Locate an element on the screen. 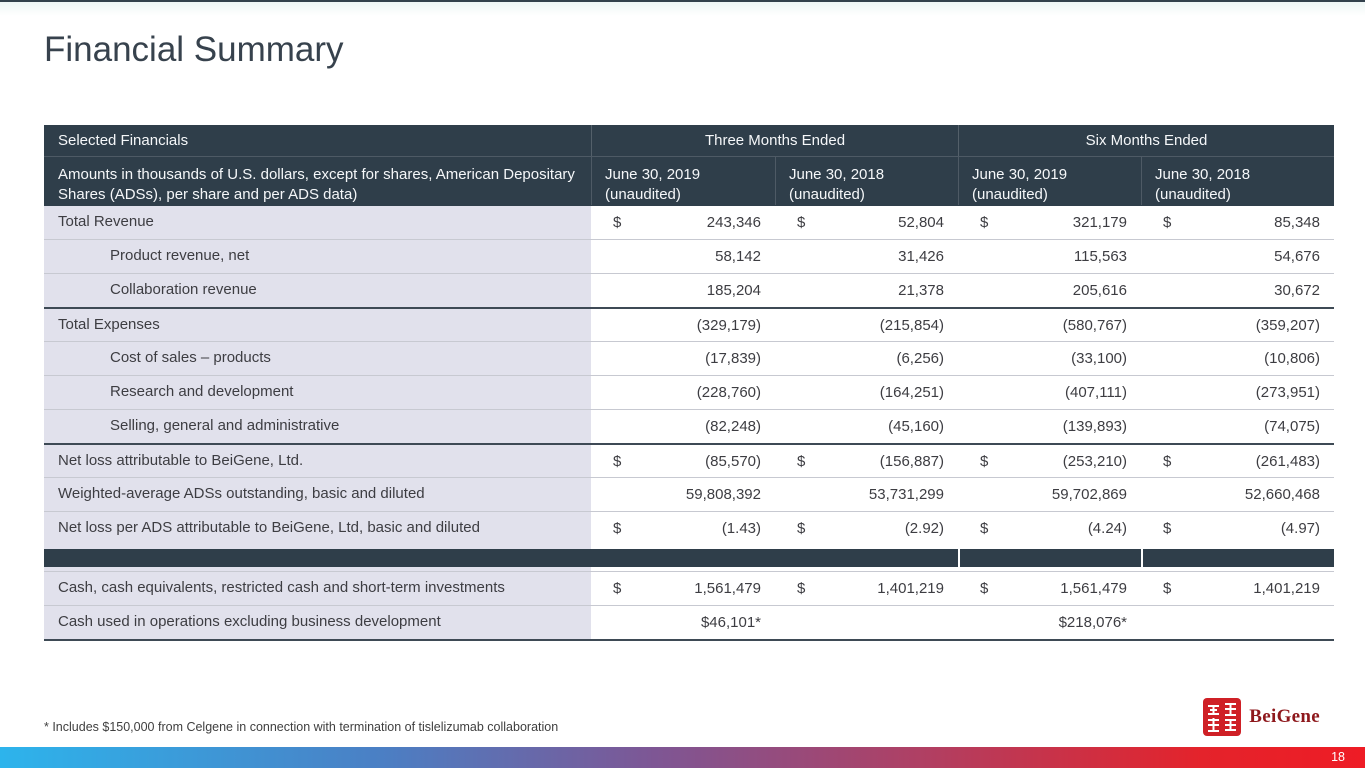 This screenshot has height=768, width=1365. table-cell: $ (261,483) is located at coordinates (1237, 460).